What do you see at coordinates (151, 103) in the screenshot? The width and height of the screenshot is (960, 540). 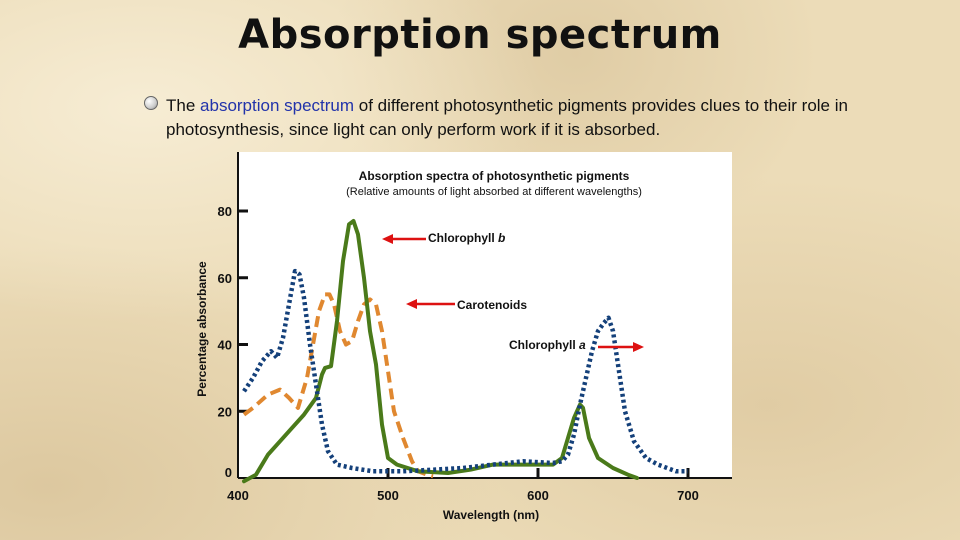 I see `bullet-icon` at bounding box center [151, 103].